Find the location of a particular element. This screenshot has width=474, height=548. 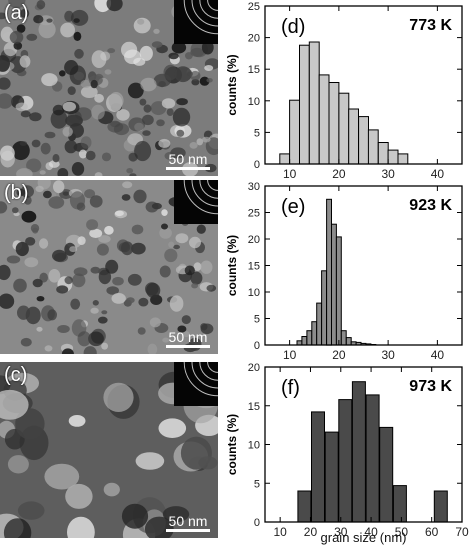

x-tick-label: 70 is located at coordinates (462, 532).